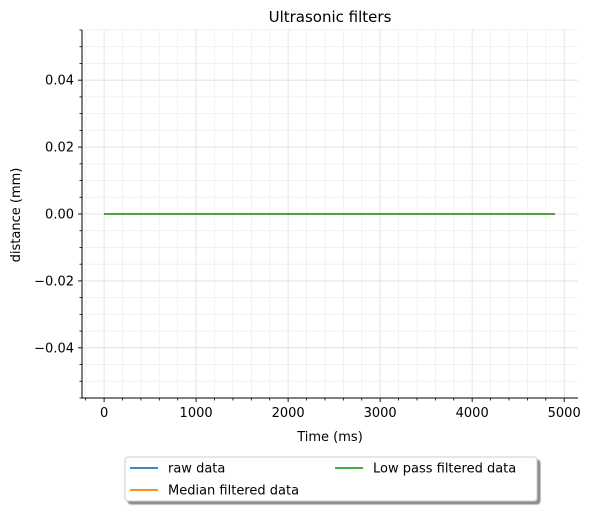 The image size is (591, 513). I want to click on y-tick-label: −0.02, so click(54, 281).